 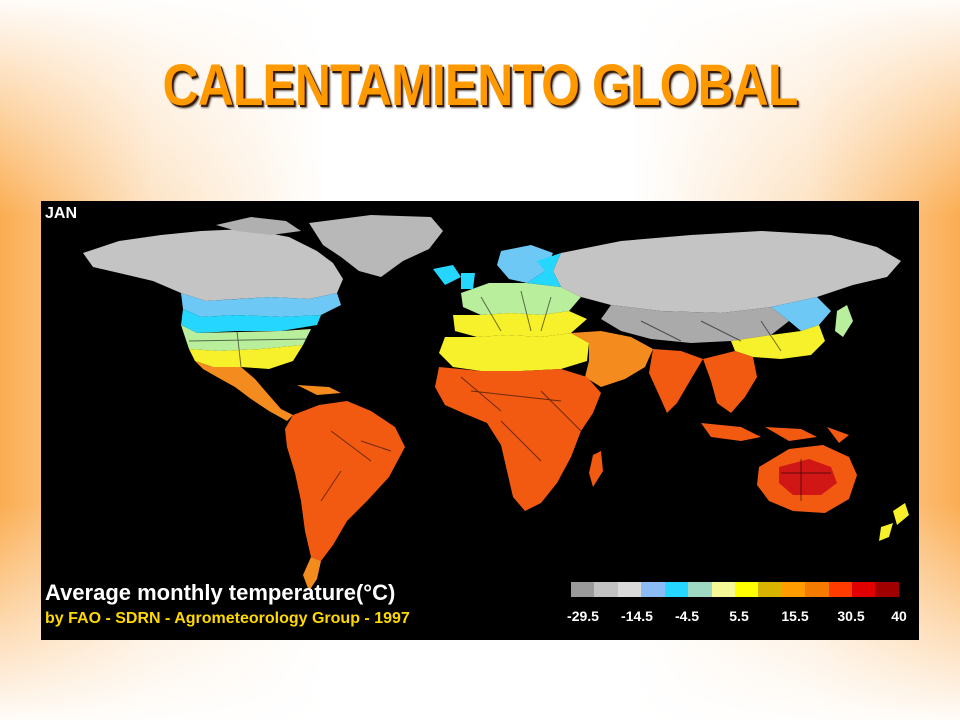 I want to click on legend-tick-label: -4.5, so click(x=687, y=616).